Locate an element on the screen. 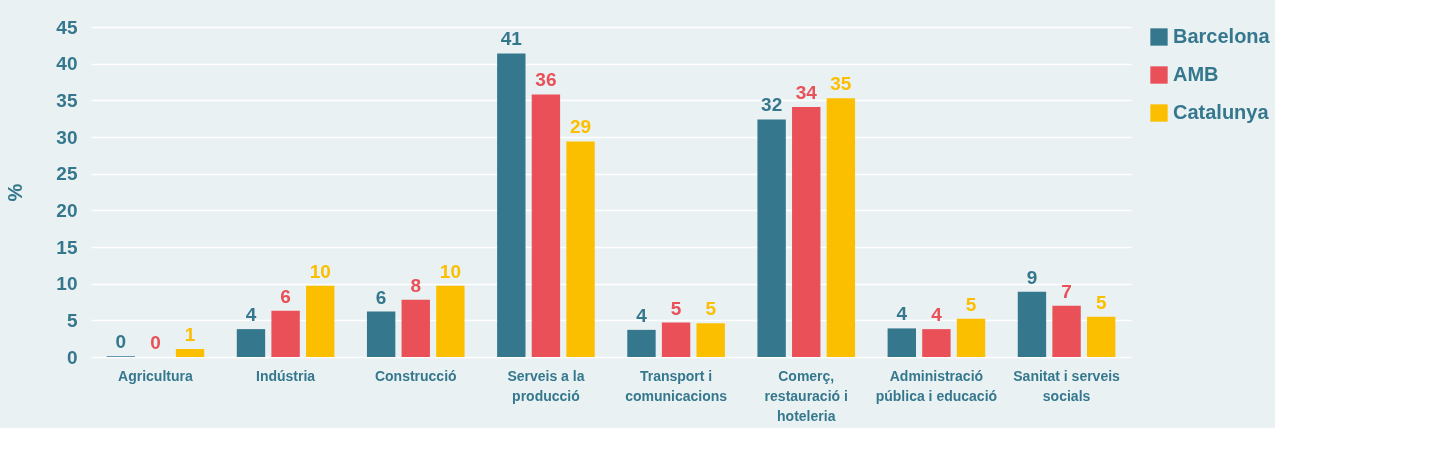  data-label: 41 is located at coordinates (511, 39).